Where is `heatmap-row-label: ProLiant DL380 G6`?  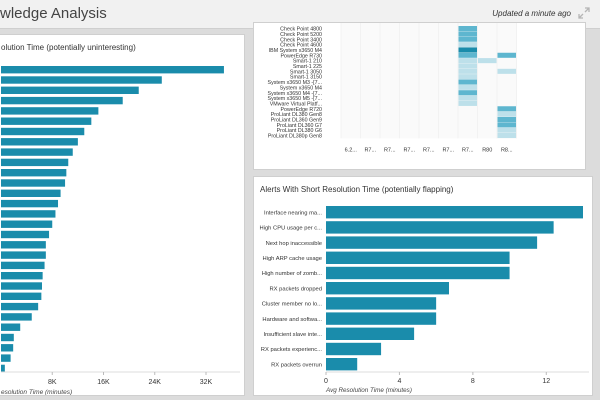
heatmap-row-label: ProLiant DL380 G6 is located at coordinates (299, 131).